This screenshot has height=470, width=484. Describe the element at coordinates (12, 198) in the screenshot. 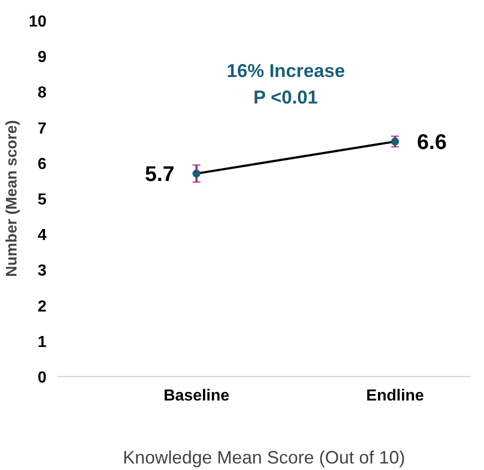

I see `y-axis-title: Number (Mean score)` at that location.